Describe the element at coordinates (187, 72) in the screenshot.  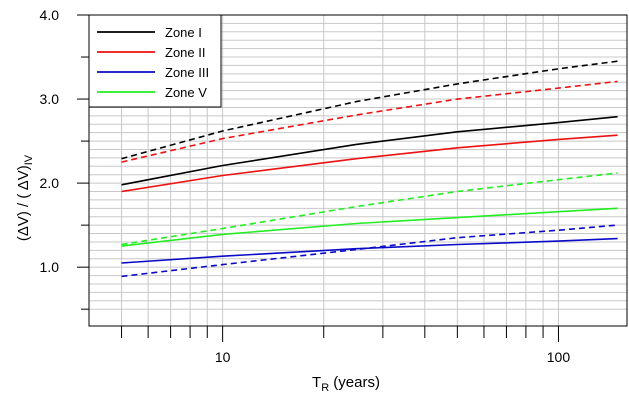
I see `legend-label-zone-iii: Zone III` at that location.